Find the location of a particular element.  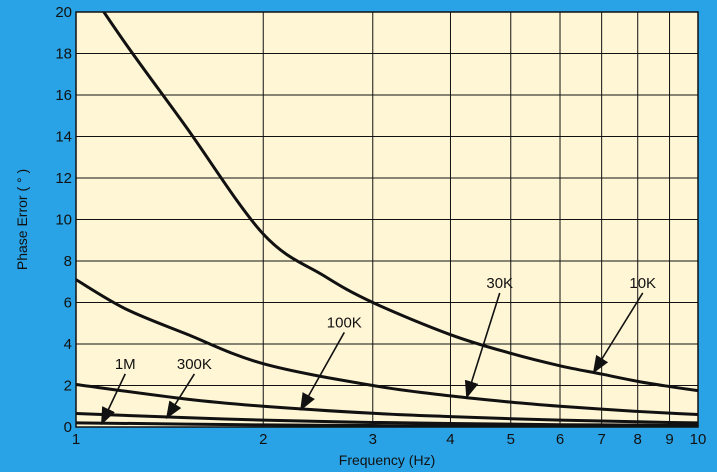

annotation-arrow-300k is located at coordinates (180, 396).